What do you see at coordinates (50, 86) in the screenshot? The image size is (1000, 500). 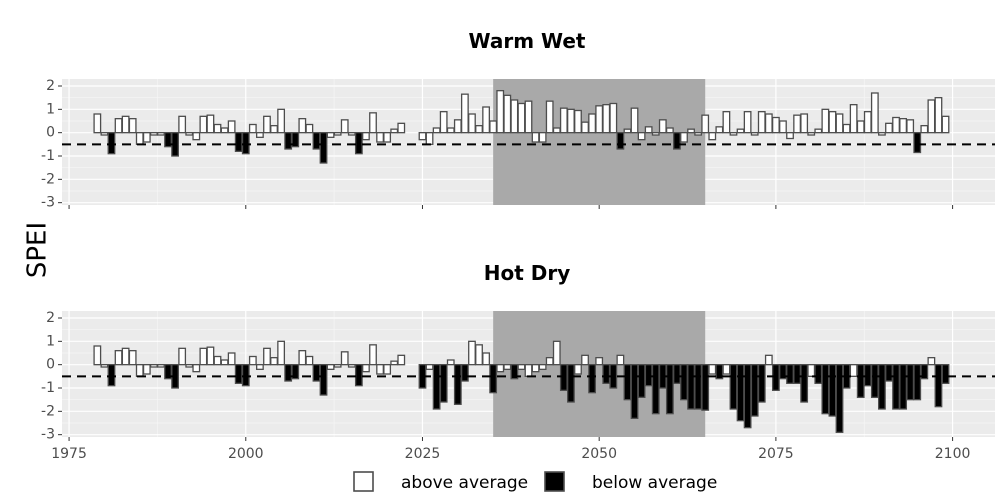 I see `y-tick-label: 2` at bounding box center [50, 86].